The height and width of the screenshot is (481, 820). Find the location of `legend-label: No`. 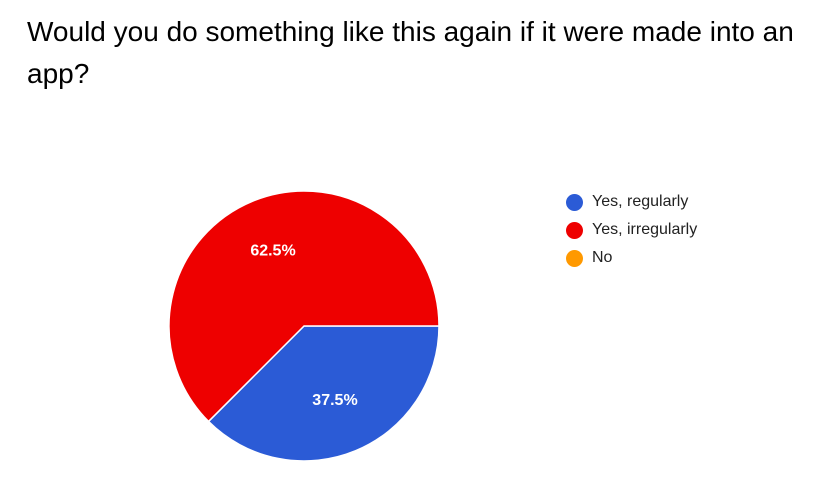

legend-label: No is located at coordinates (602, 257).